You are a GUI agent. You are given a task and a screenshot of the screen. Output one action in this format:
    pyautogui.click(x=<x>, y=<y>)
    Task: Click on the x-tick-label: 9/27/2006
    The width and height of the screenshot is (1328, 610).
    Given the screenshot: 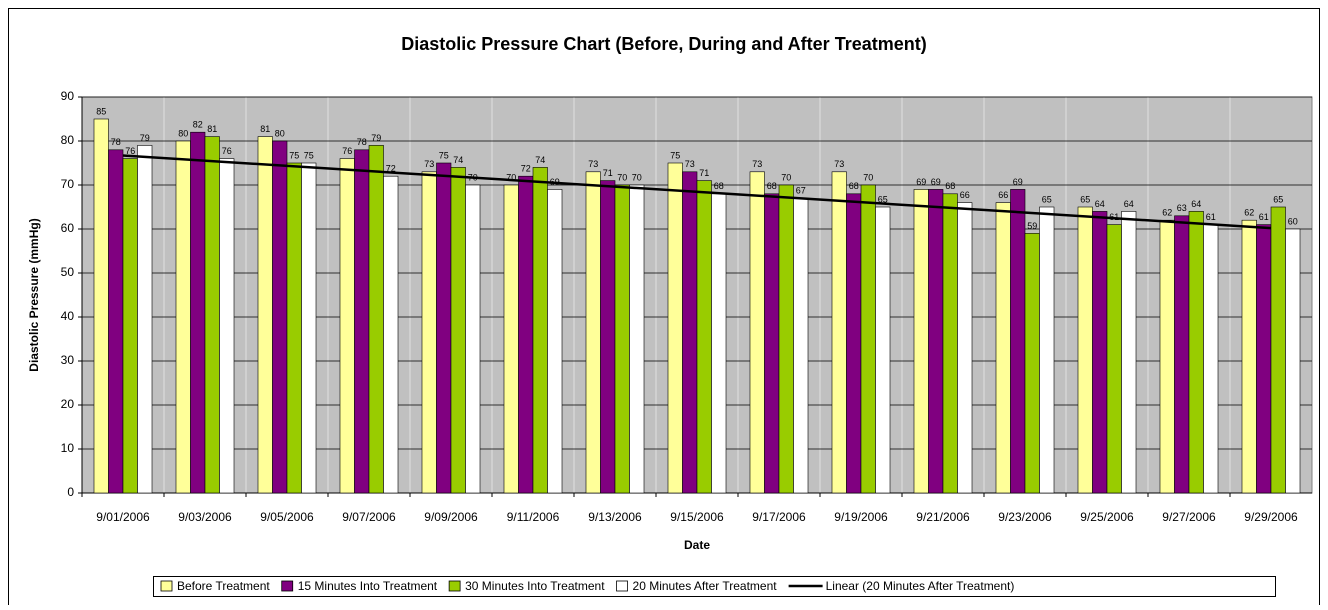 What is the action you would take?
    pyautogui.click(x=1189, y=517)
    